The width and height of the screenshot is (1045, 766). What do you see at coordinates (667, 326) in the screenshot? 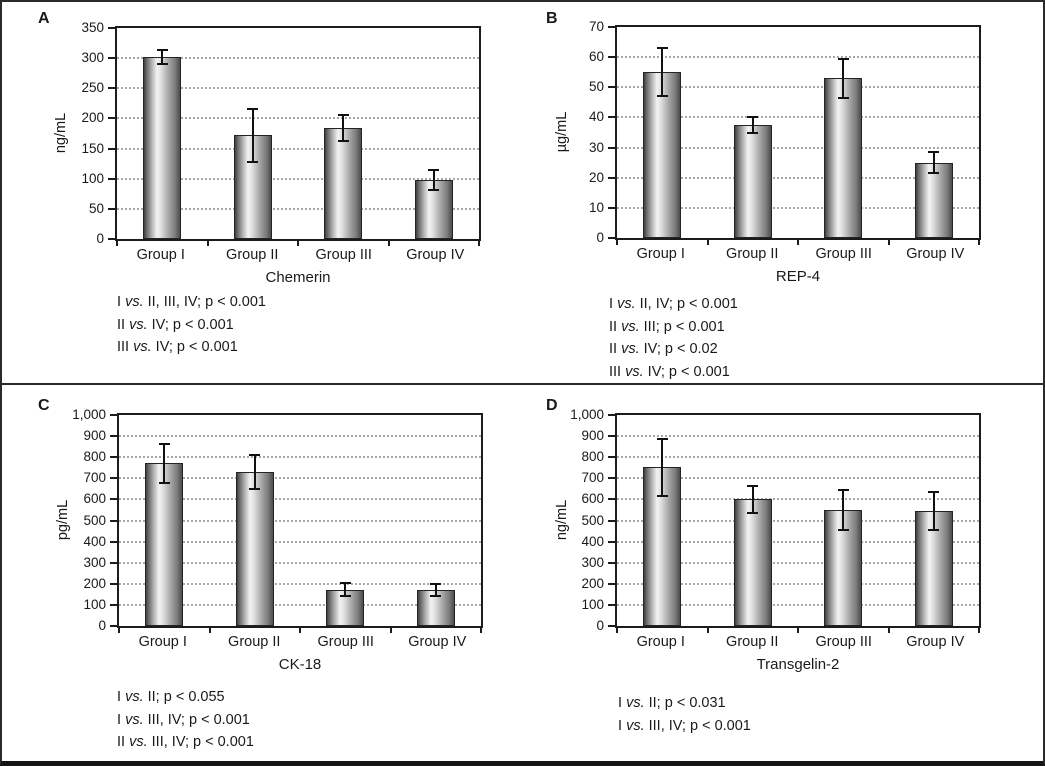
I see `annotation-line: II vs. III; p < 0.001` at bounding box center [667, 326].